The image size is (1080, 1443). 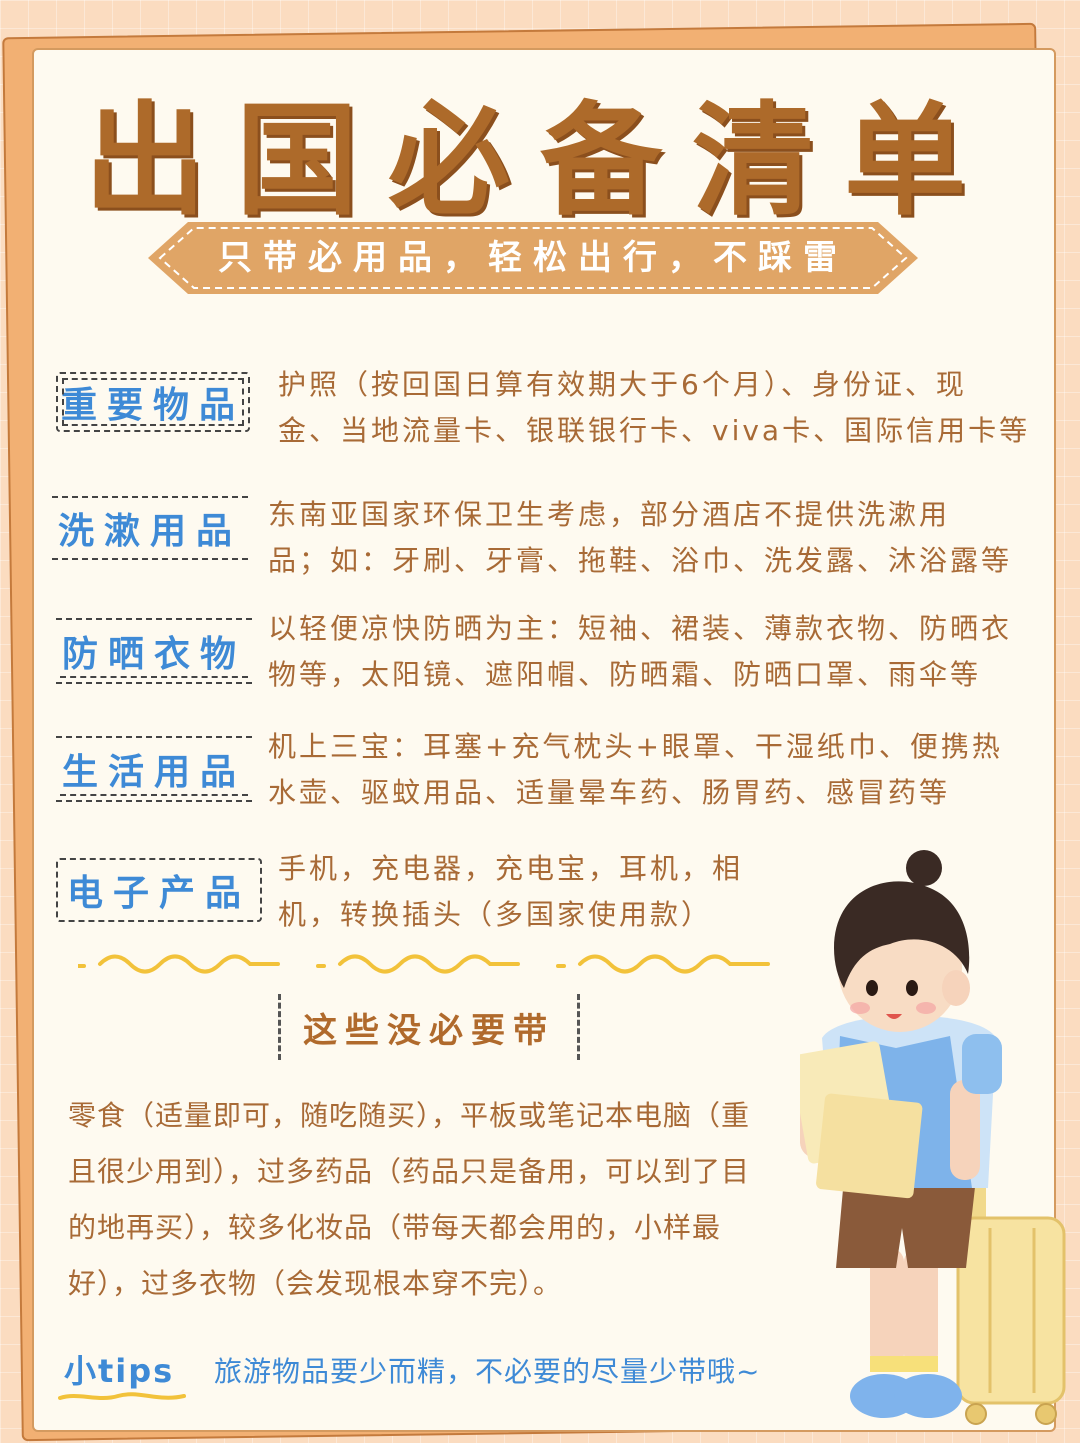 What do you see at coordinates (861, 1120) in the screenshot?
I see `papers-icon` at bounding box center [861, 1120].